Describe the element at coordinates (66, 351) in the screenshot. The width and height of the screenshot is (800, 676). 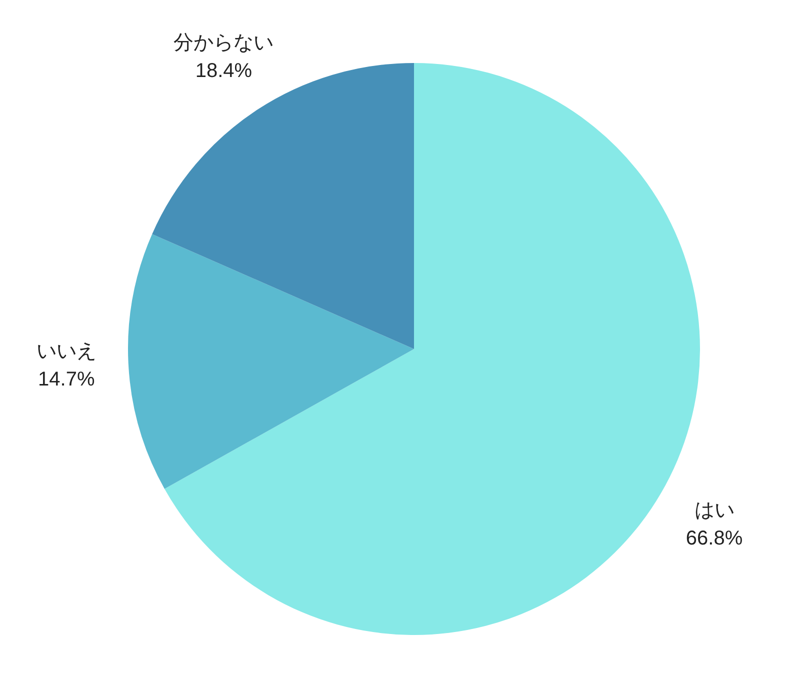
I see `slice-label: いいえ` at that location.